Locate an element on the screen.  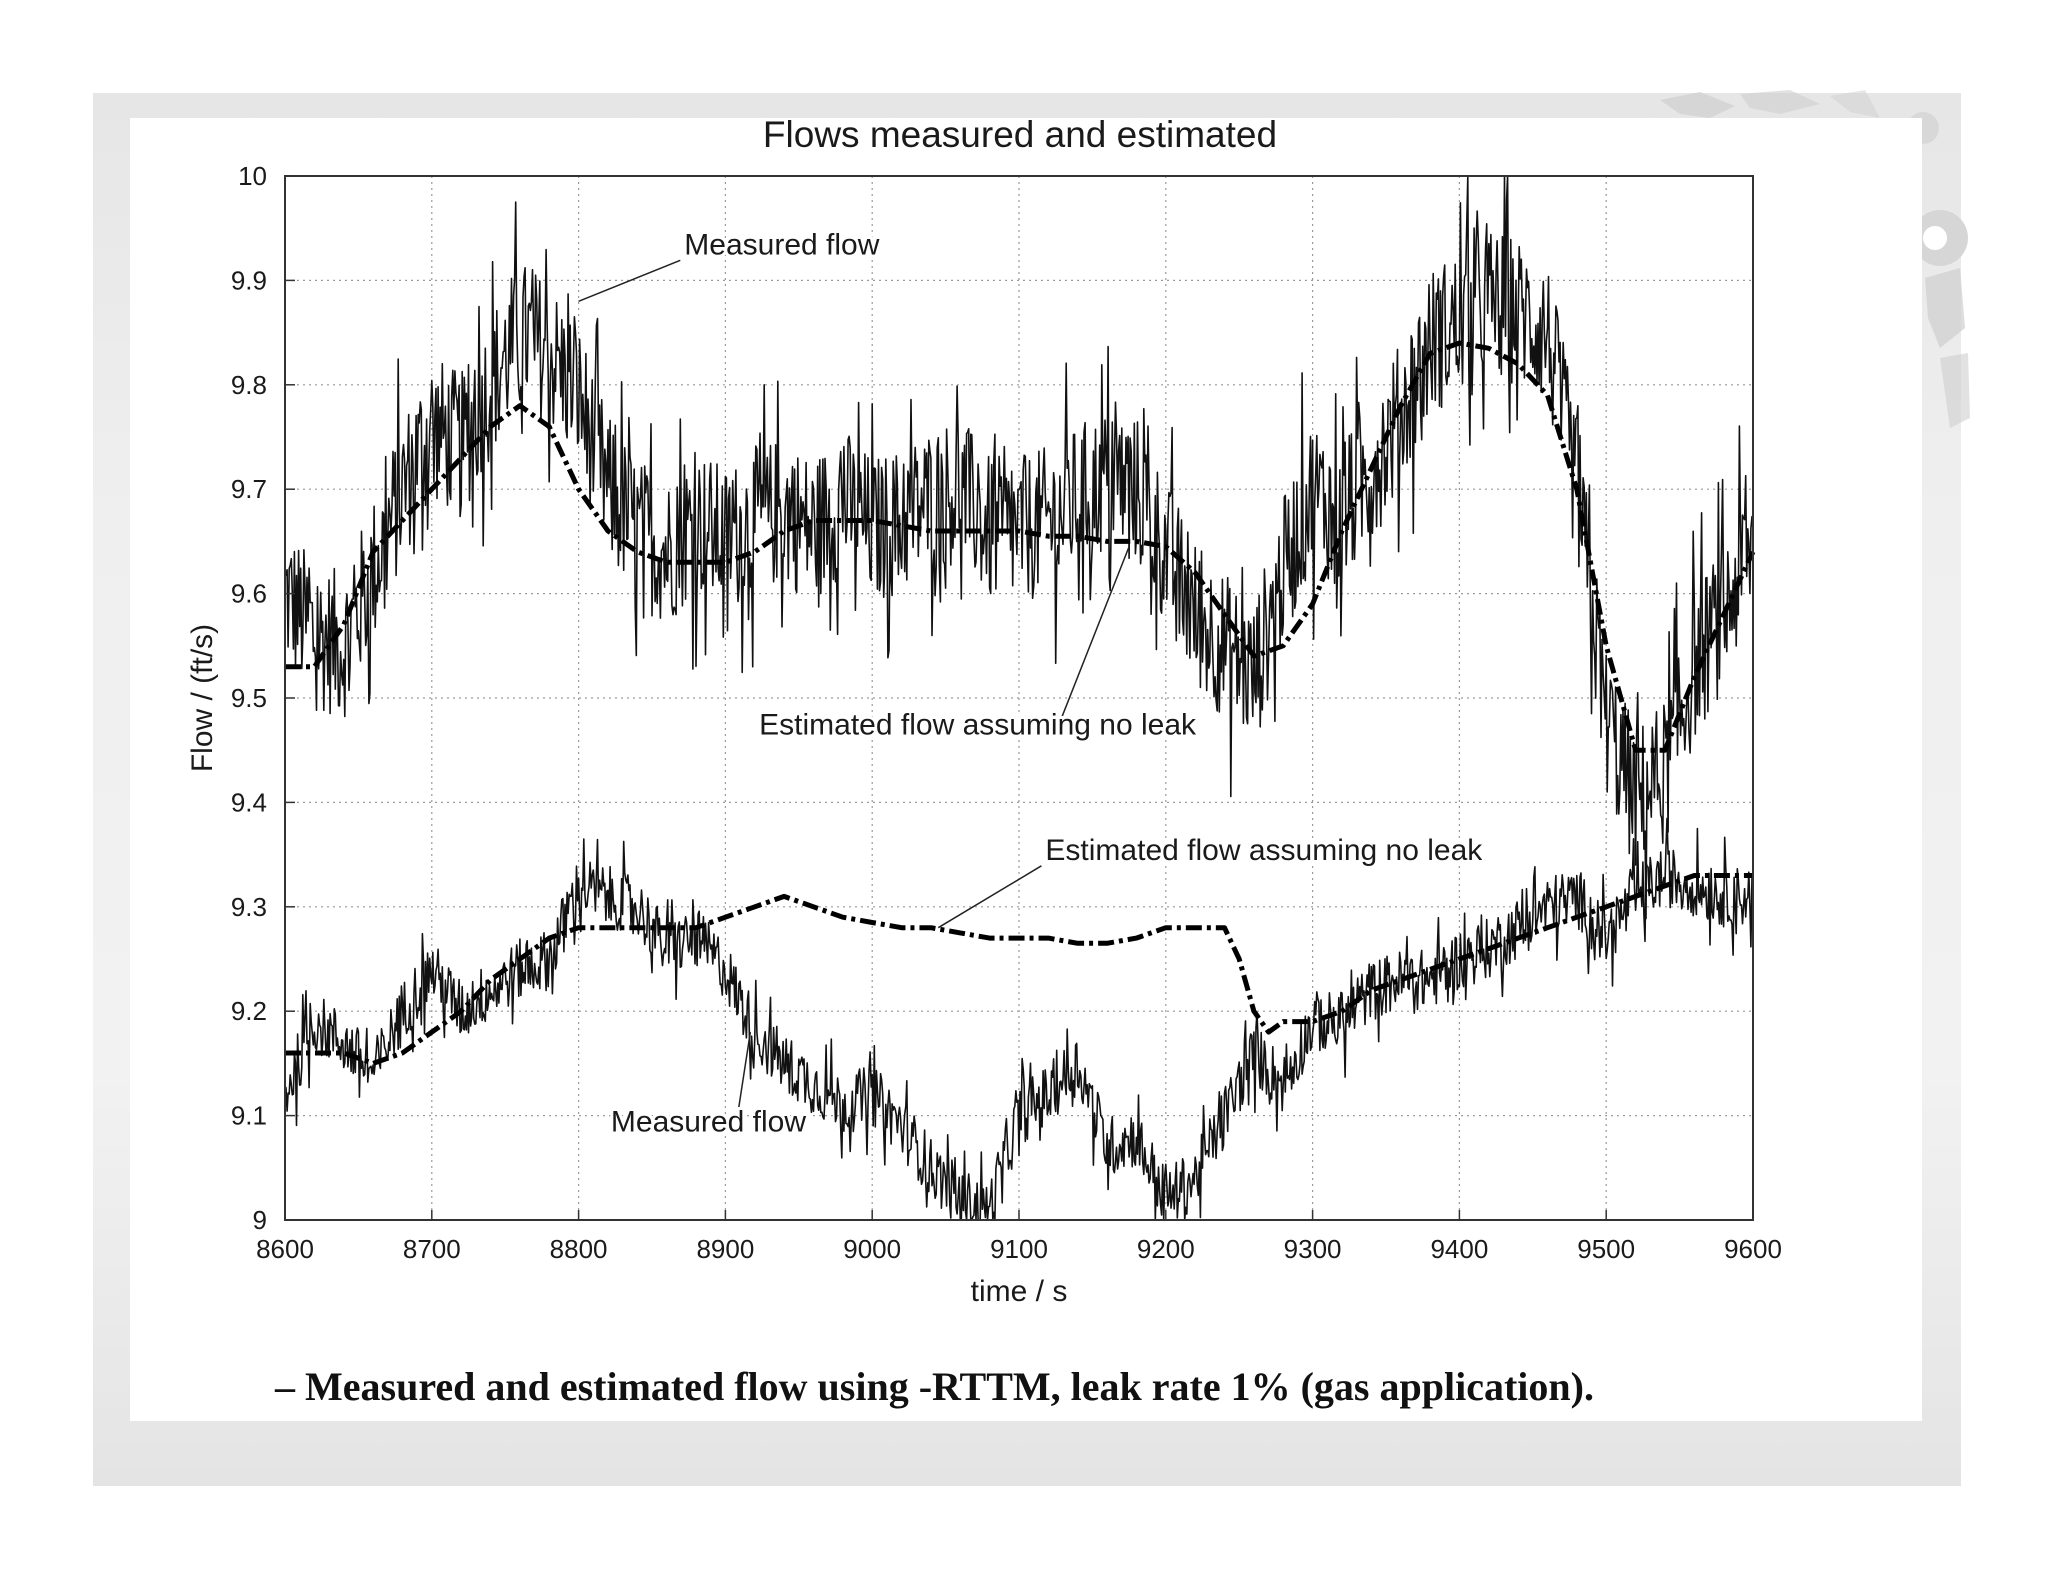
y-tick-label: 9.4 is located at coordinates (249, 802).